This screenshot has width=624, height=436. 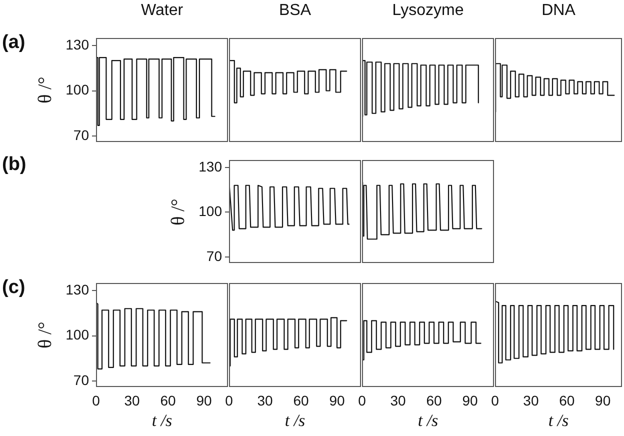 What do you see at coordinates (428, 11) in the screenshot?
I see `chart-title: Lysozyme` at bounding box center [428, 11].